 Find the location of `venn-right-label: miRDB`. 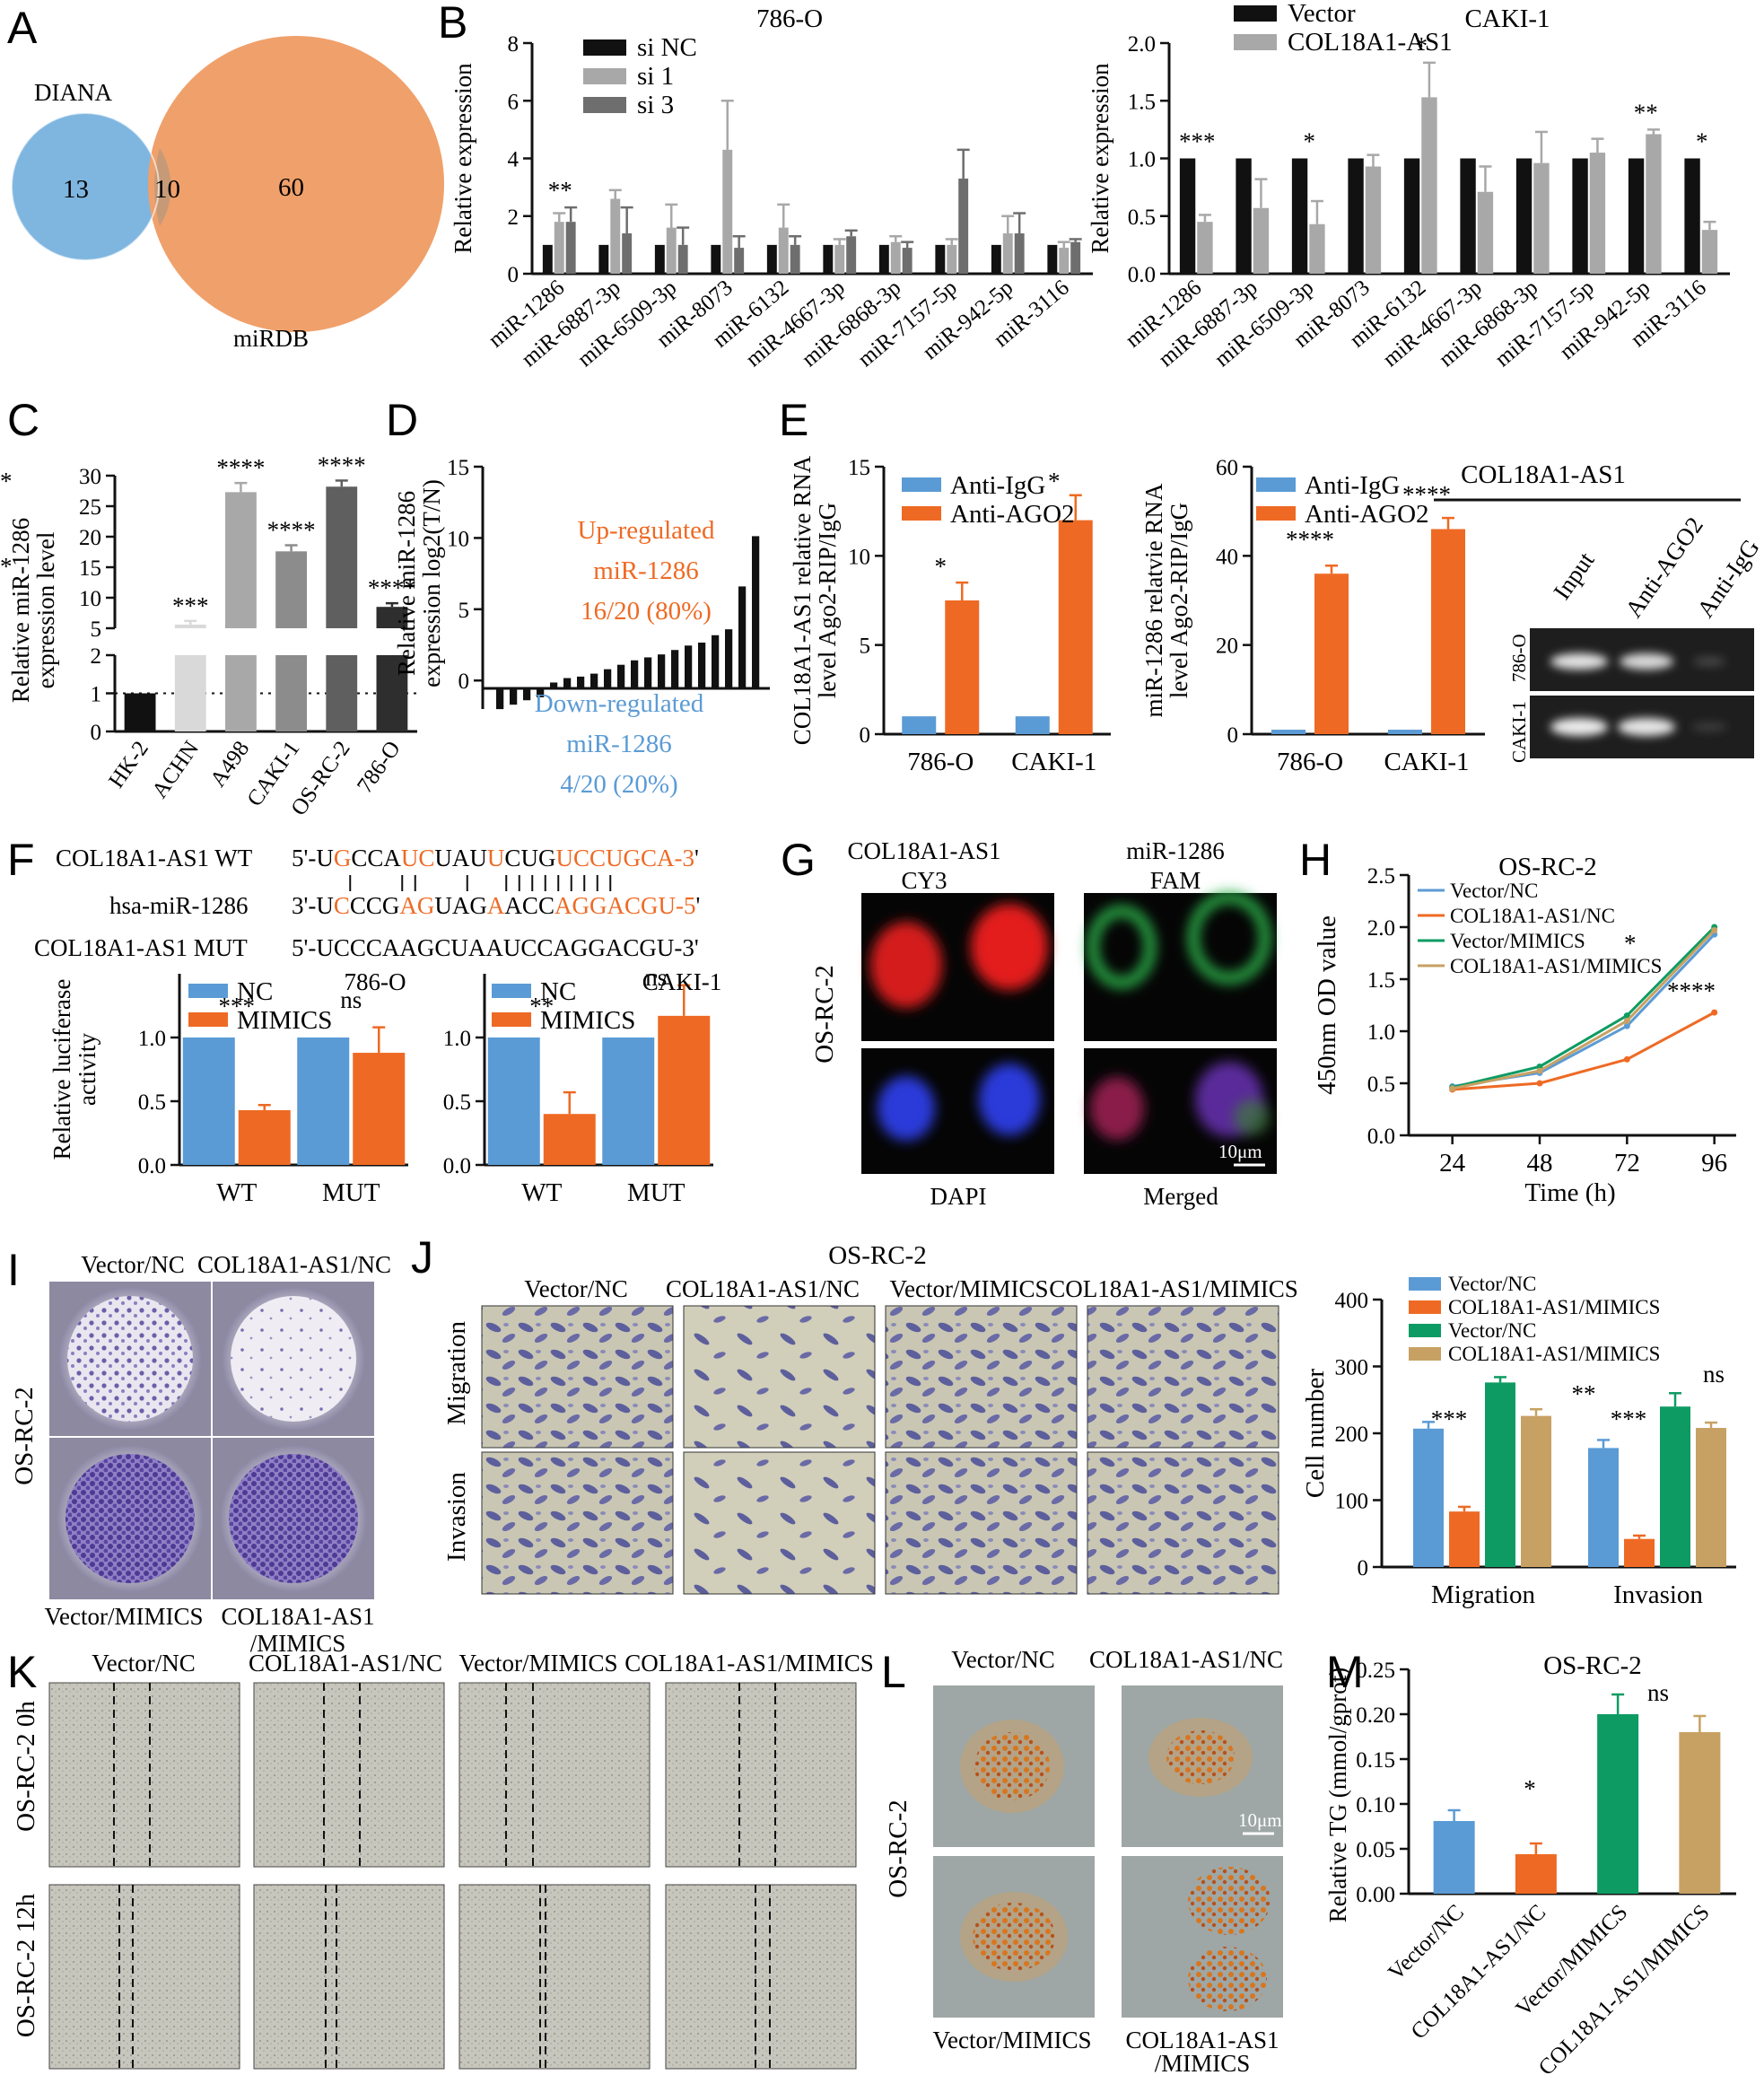

venn-right-label: miRDB is located at coordinates (271, 339).